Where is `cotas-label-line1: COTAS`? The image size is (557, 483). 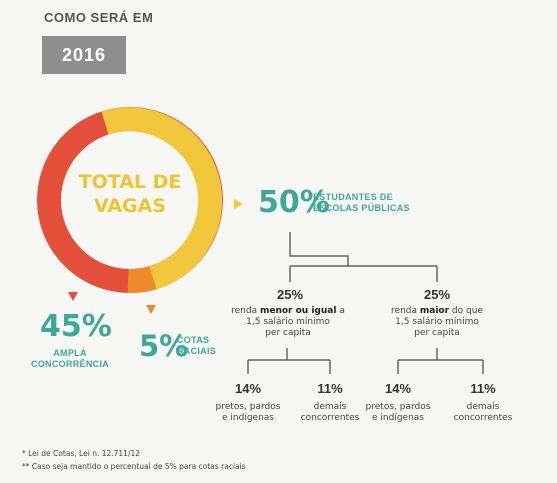
cotas-label-line1: COTAS is located at coordinates (193, 340).